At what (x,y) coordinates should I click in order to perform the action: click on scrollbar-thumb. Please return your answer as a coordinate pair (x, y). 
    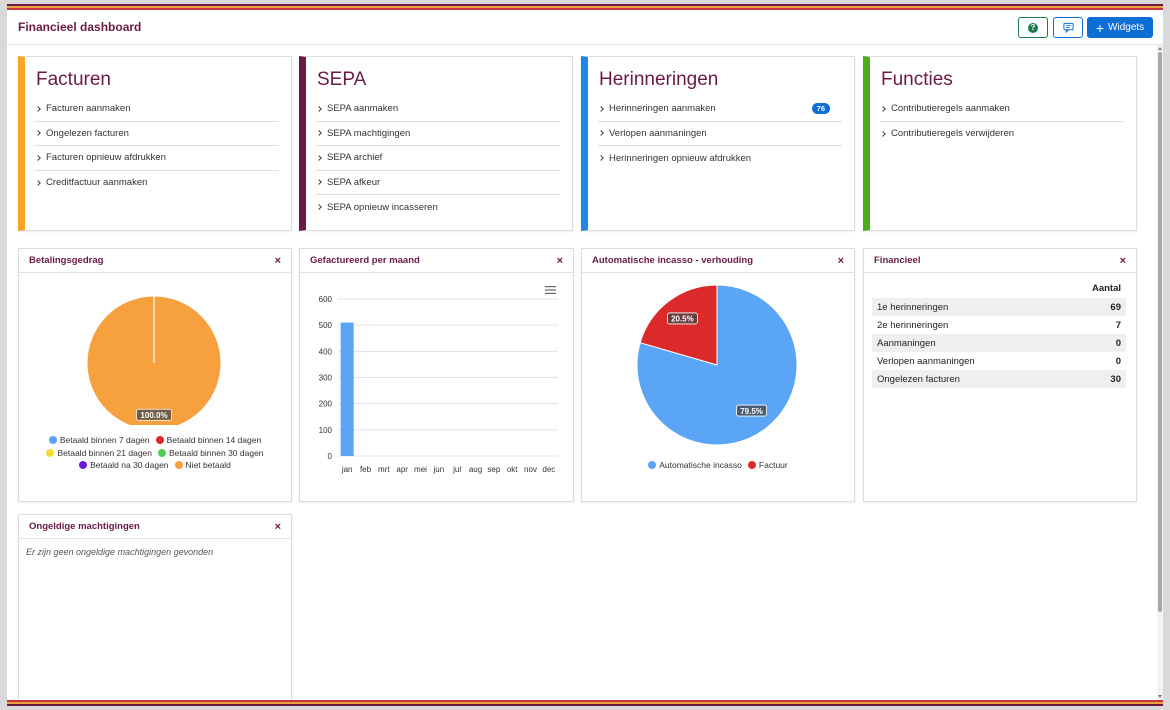
    Looking at the image, I should click on (1160, 332).